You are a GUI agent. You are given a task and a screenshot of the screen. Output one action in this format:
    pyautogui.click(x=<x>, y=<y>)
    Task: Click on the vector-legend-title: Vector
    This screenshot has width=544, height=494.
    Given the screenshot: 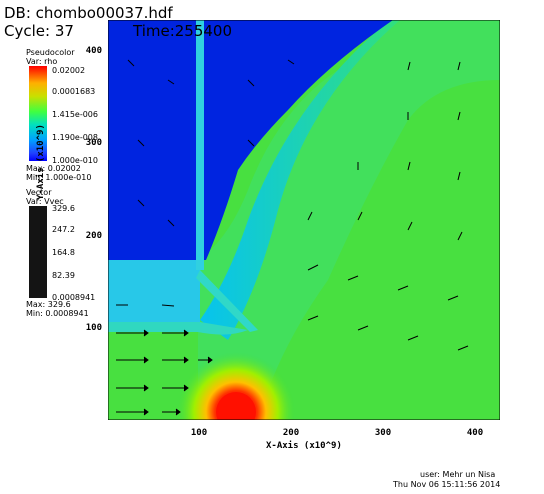 What is the action you would take?
    pyautogui.click(x=39, y=192)
    